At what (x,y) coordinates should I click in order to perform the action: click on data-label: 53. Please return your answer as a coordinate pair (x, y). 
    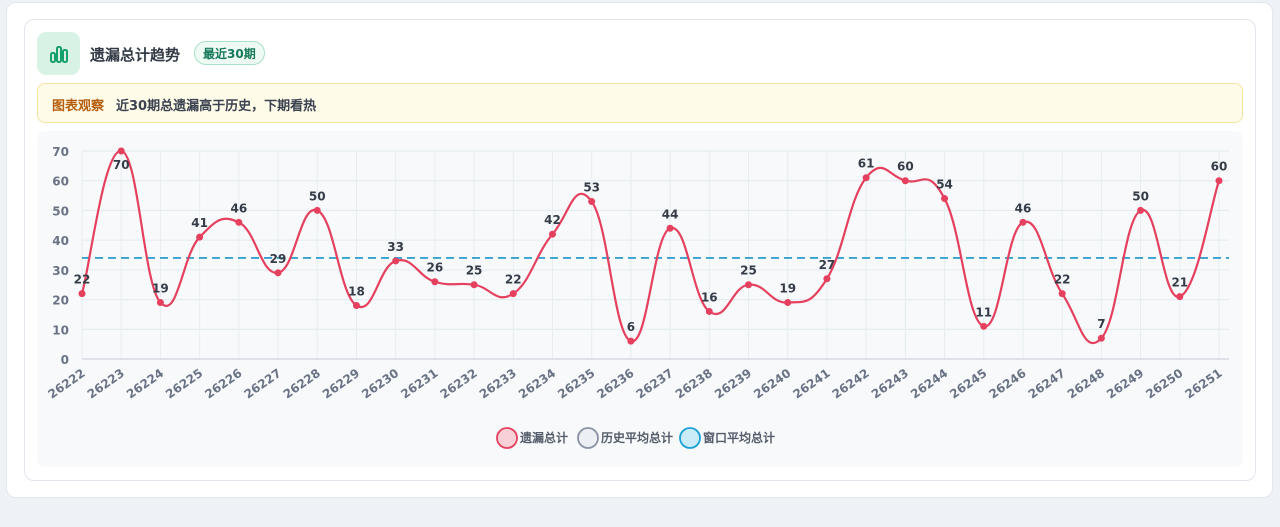
    Looking at the image, I should click on (591, 188).